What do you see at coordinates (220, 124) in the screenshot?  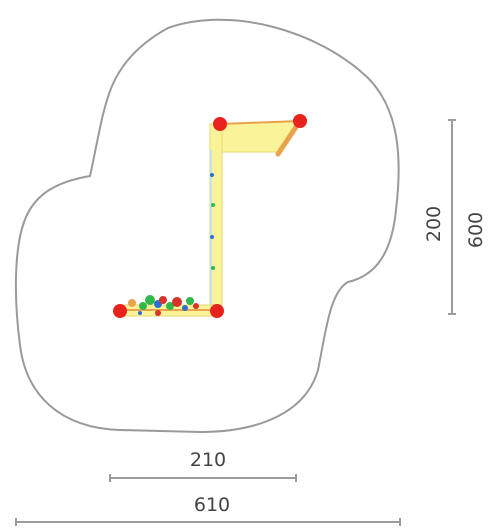 I see `post-top-left` at bounding box center [220, 124].